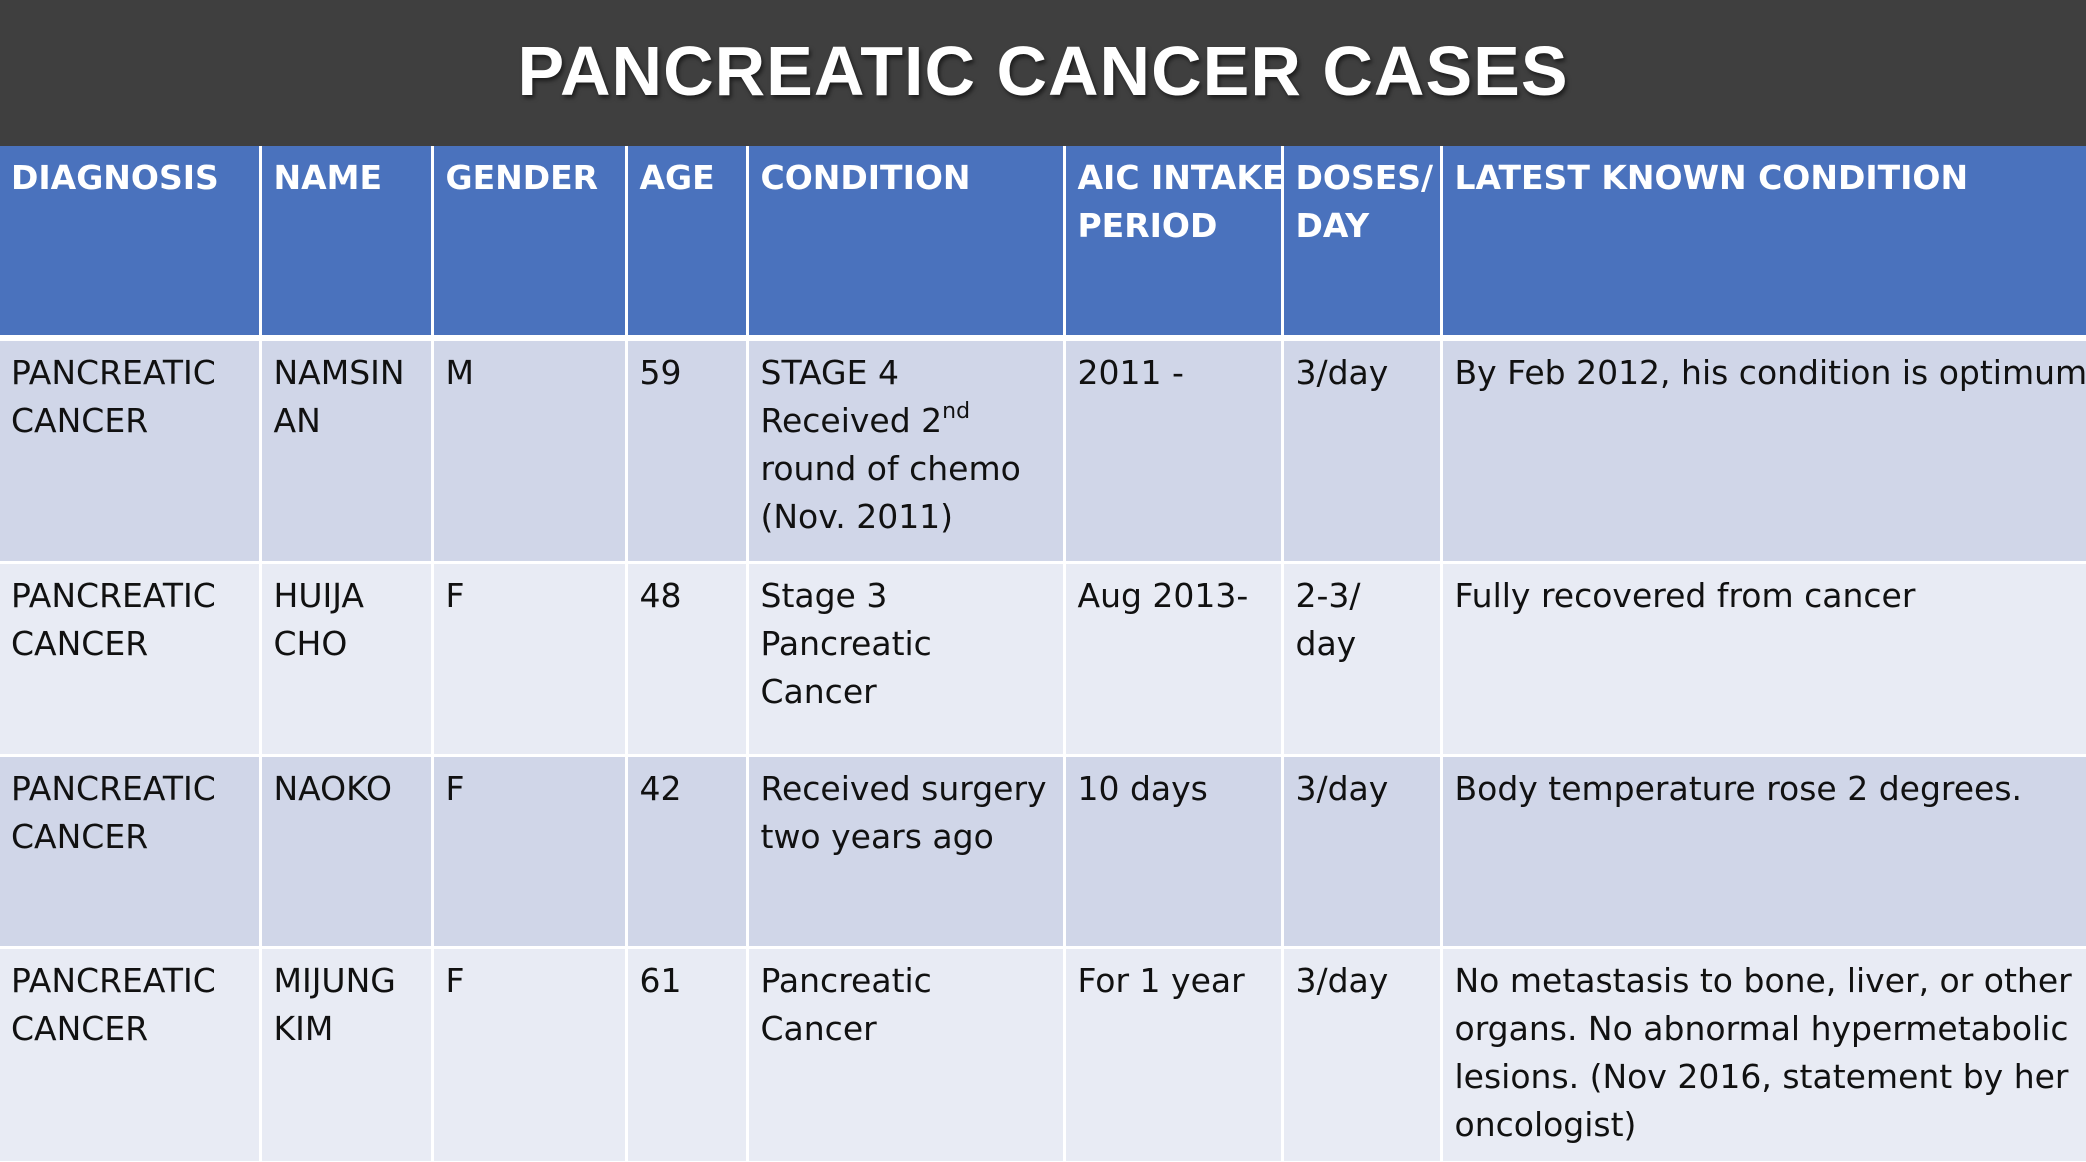 The image size is (2086, 1162). I want to click on cell-condition: Received surgery two years ago, so click(905, 852).